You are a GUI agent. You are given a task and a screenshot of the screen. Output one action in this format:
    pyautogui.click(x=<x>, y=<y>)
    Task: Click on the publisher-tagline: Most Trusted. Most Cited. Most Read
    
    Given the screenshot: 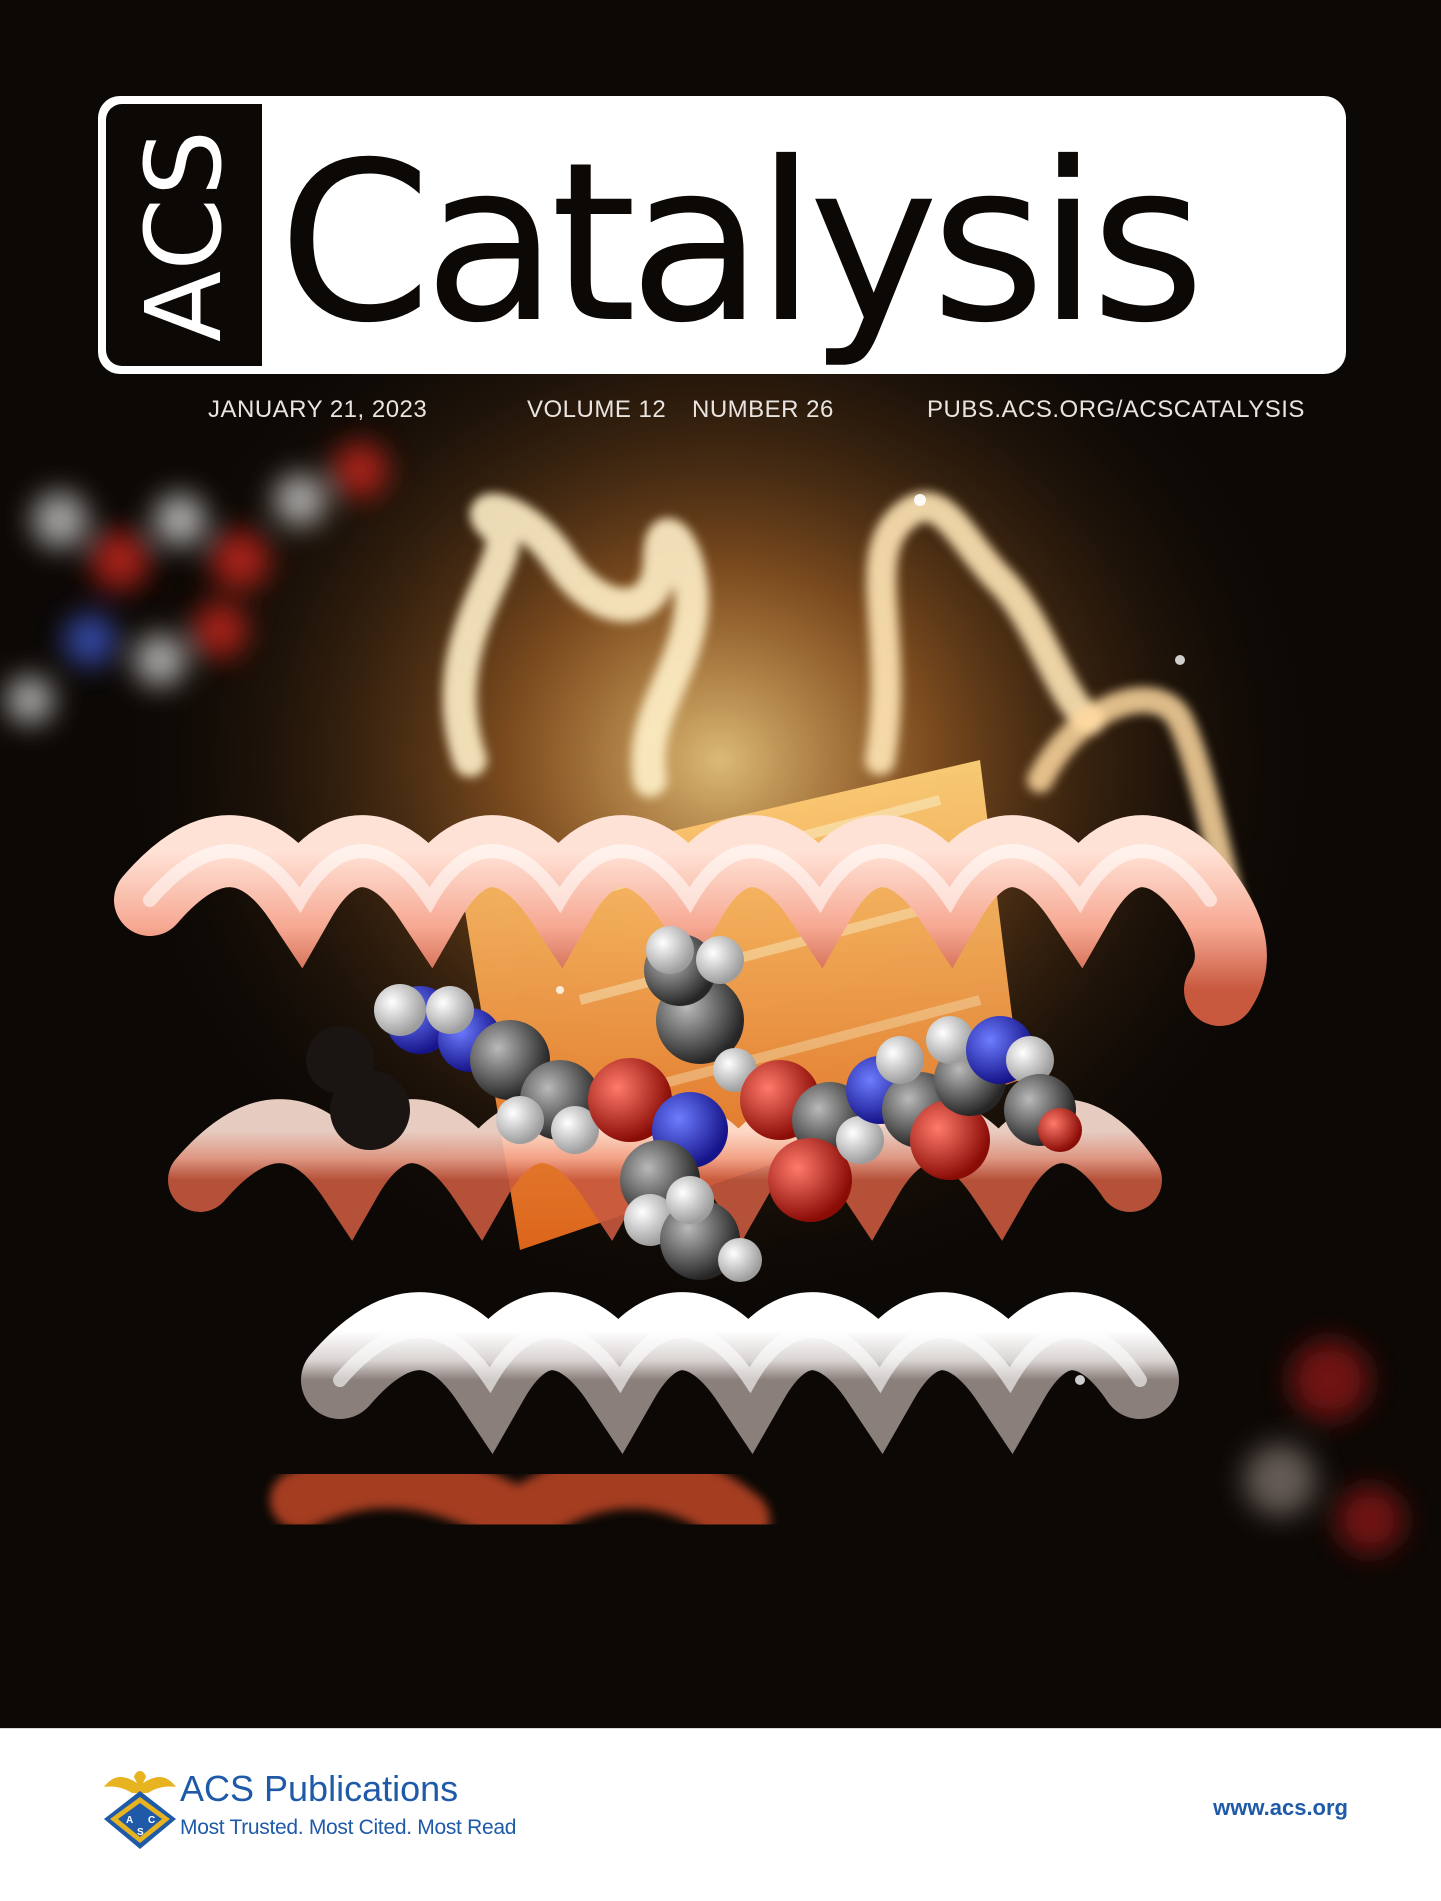 What is the action you would take?
    pyautogui.click(x=348, y=1827)
    